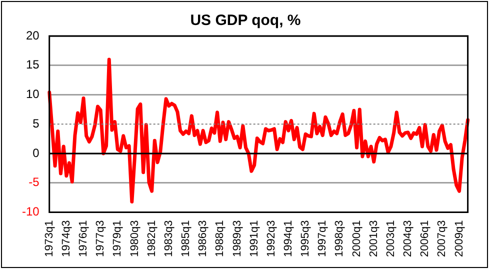 The height and width of the screenshot is (269, 489). What do you see at coordinates (306, 239) in the screenshot?
I see `x-tick-label: 1995q3` at bounding box center [306, 239].